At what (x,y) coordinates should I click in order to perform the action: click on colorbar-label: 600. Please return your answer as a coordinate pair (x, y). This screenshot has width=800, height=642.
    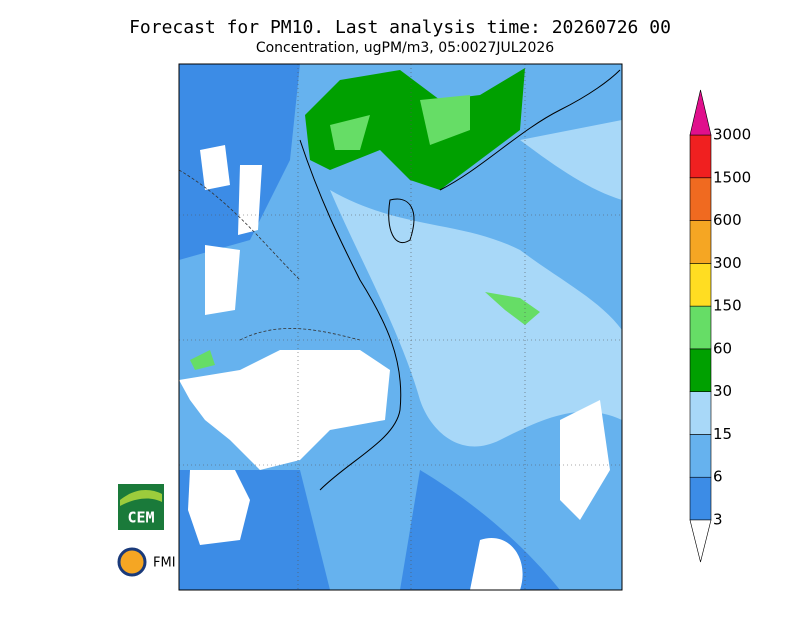
    Looking at the image, I should click on (727, 220).